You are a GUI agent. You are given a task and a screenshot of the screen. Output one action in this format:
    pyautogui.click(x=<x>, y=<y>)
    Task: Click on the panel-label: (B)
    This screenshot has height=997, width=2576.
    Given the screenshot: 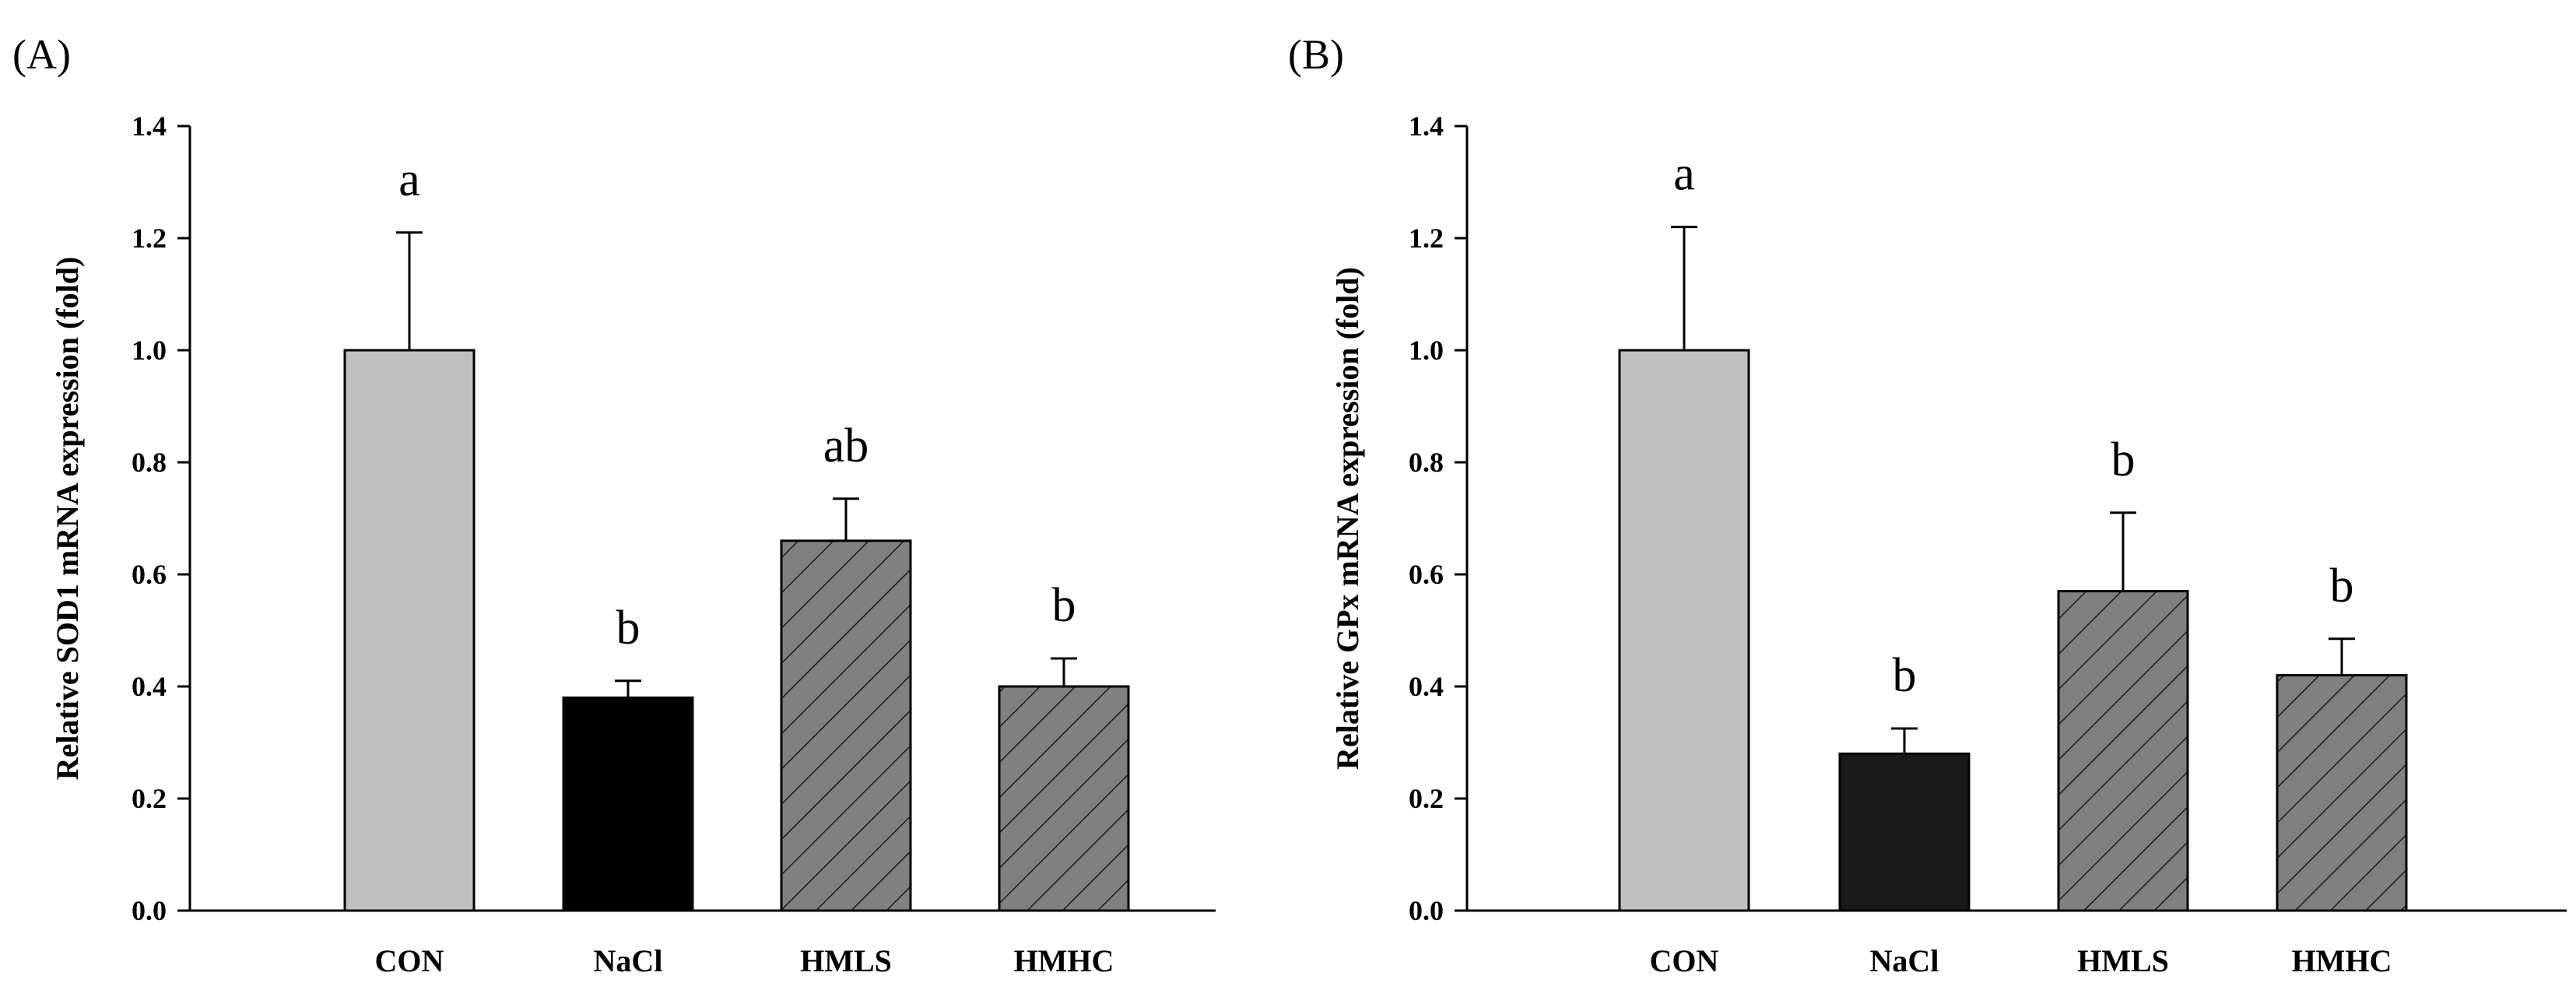 What is the action you would take?
    pyautogui.click(x=1316, y=54)
    